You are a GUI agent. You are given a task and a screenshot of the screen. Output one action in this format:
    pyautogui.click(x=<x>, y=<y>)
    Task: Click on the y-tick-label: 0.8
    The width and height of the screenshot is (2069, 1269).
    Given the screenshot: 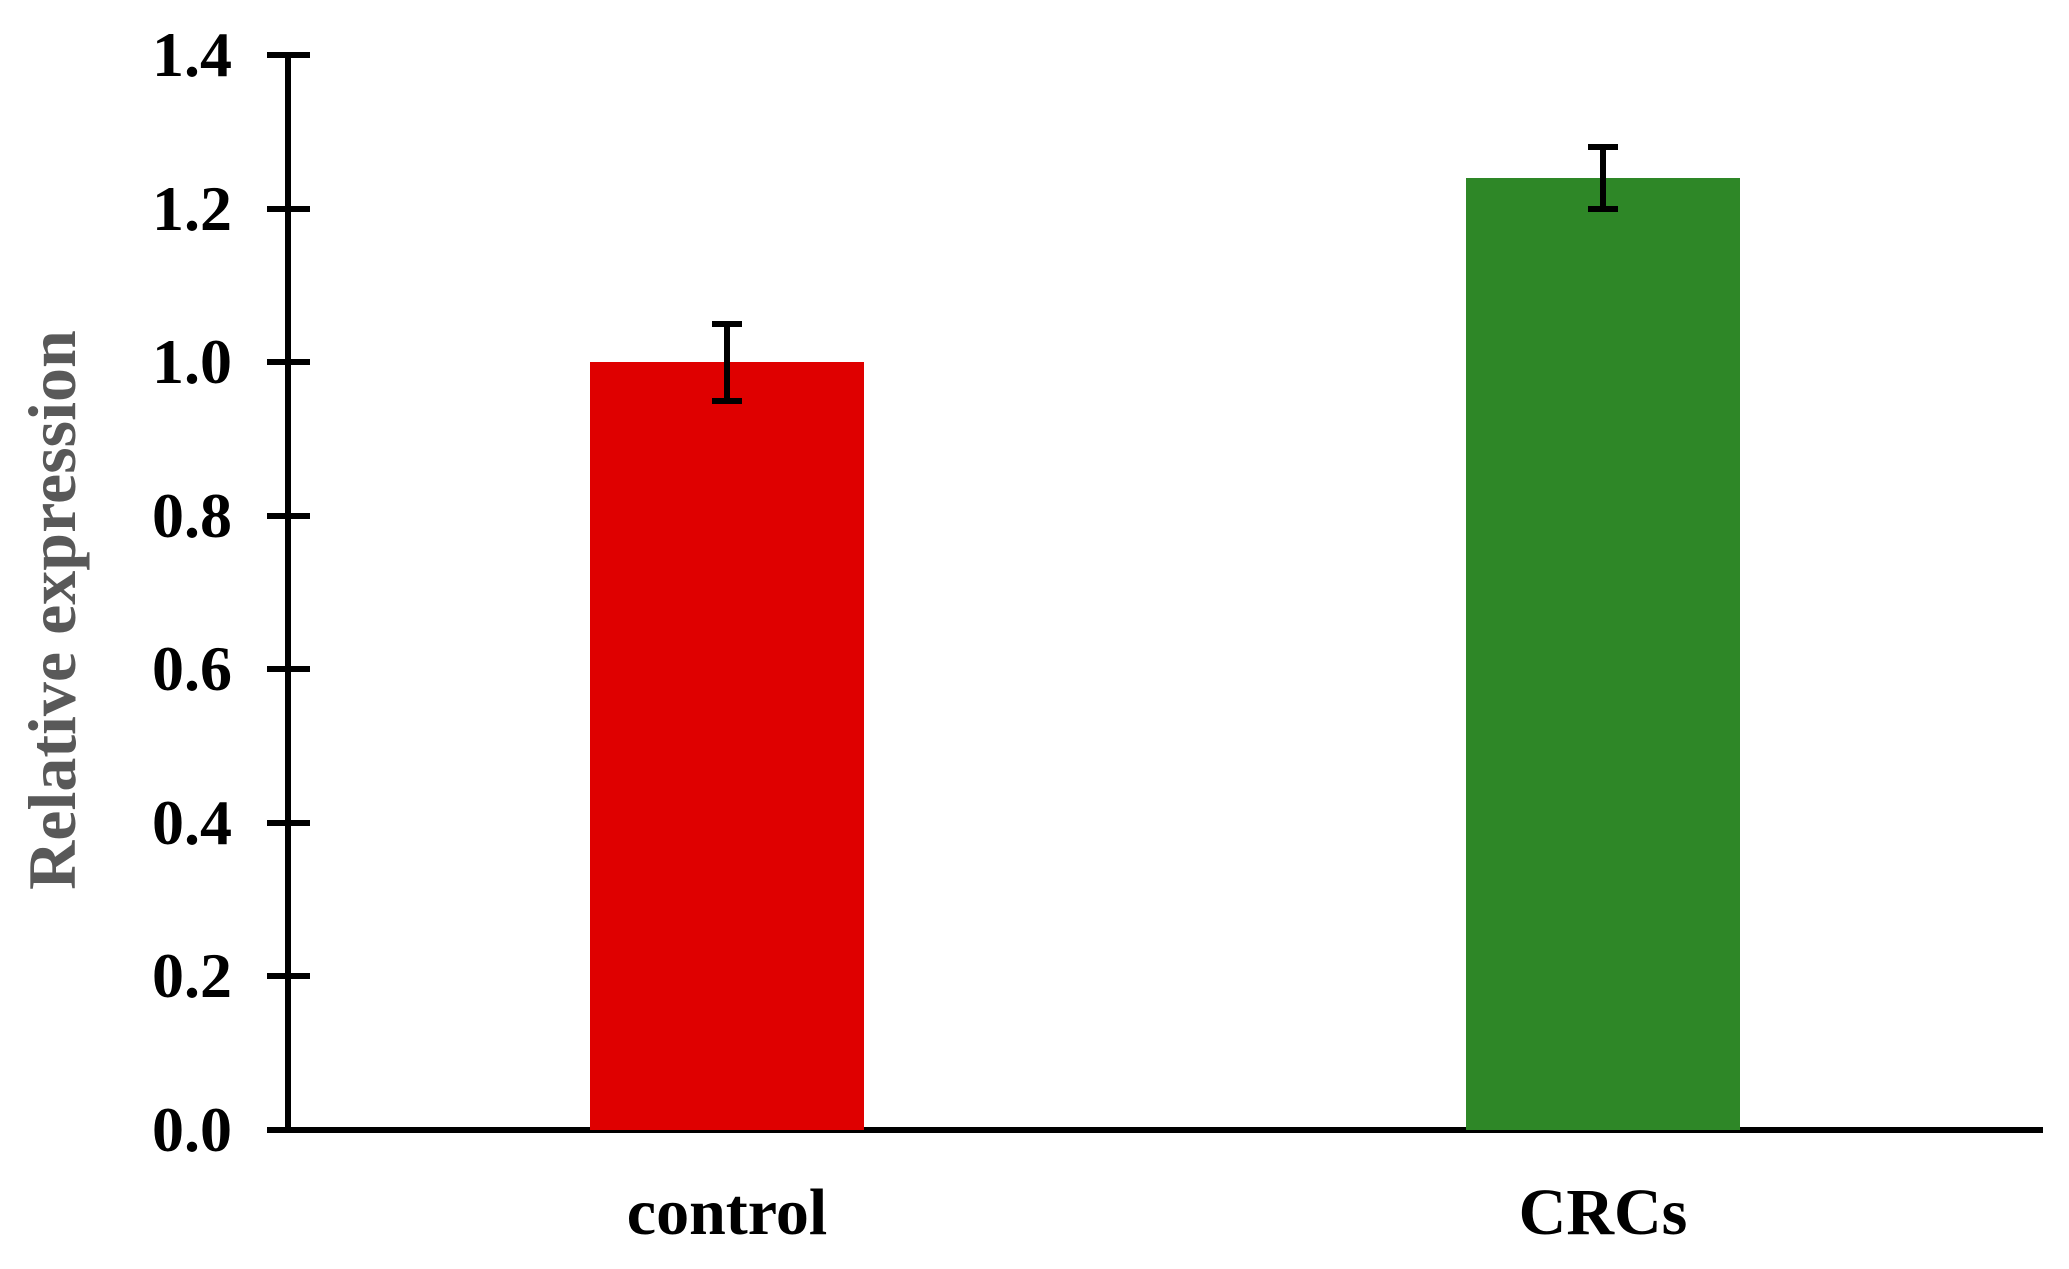 What is the action you would take?
    pyautogui.click(x=192, y=515)
    